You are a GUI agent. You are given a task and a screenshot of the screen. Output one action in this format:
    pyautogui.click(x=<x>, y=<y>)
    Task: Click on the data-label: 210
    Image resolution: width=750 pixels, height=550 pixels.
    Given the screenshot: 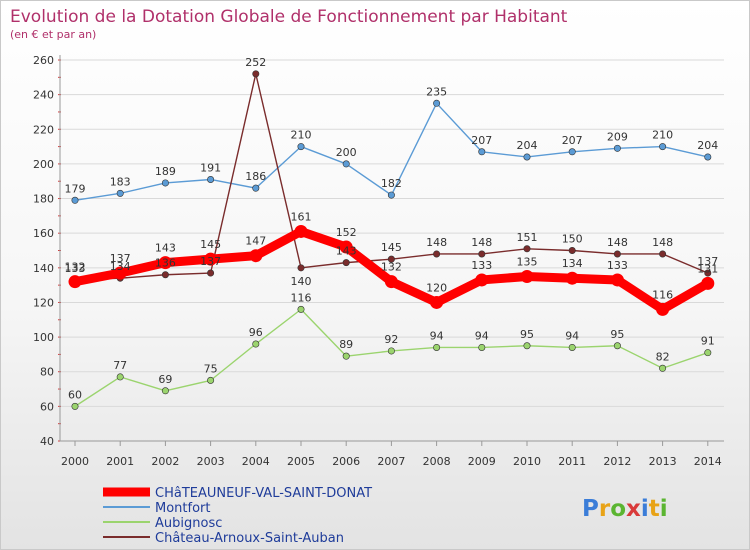 What is the action you would take?
    pyautogui.click(x=301, y=135)
    